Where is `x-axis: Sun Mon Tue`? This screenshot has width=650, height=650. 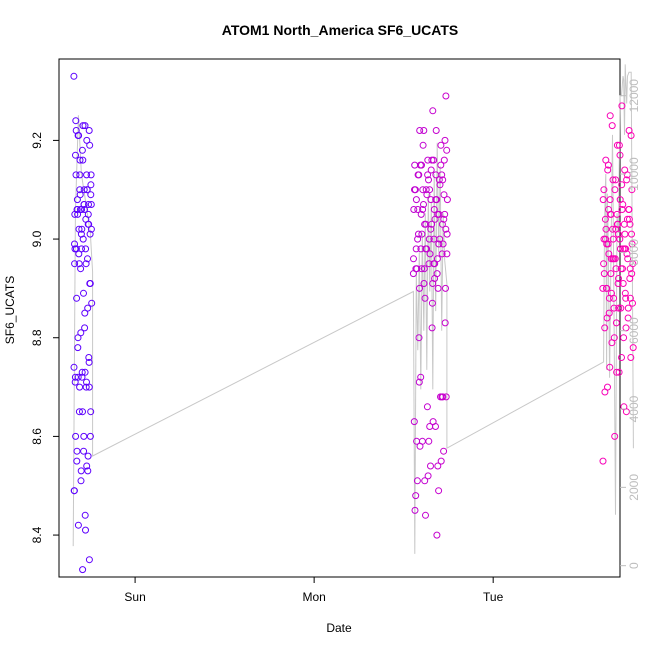
x-axis: Sun Mon Tue is located at coordinates (314, 590).